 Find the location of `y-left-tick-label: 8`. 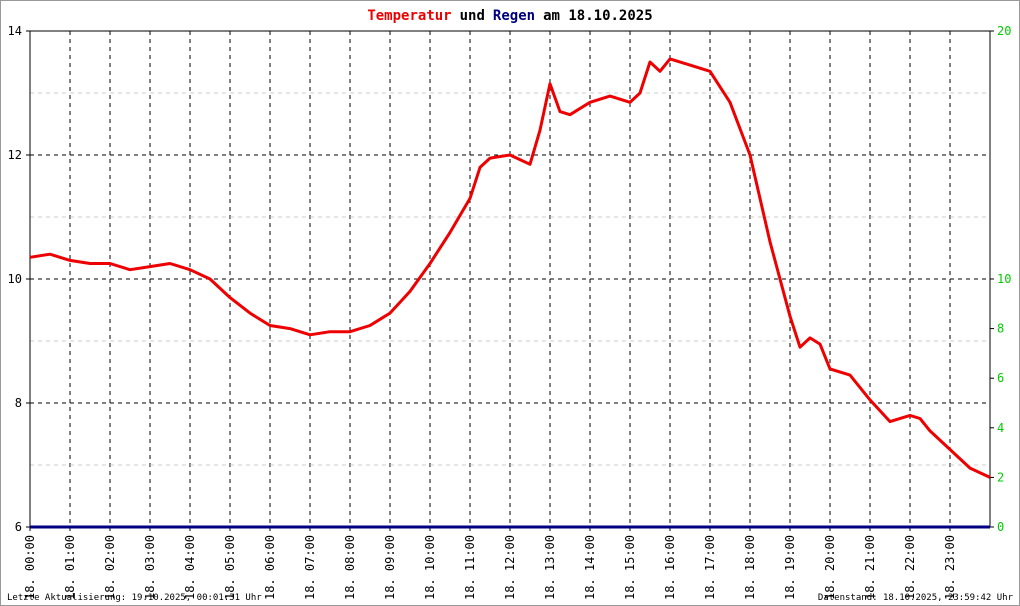

y-left-tick-label: 8 is located at coordinates (18, 403).